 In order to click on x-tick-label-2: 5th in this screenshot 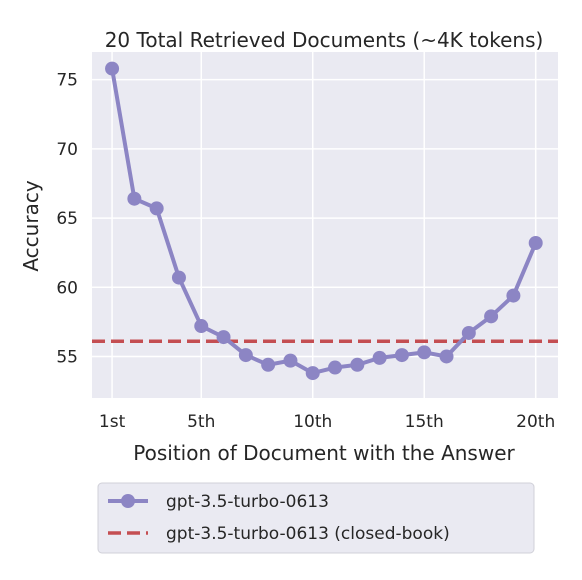, I will do `click(201, 422)`.